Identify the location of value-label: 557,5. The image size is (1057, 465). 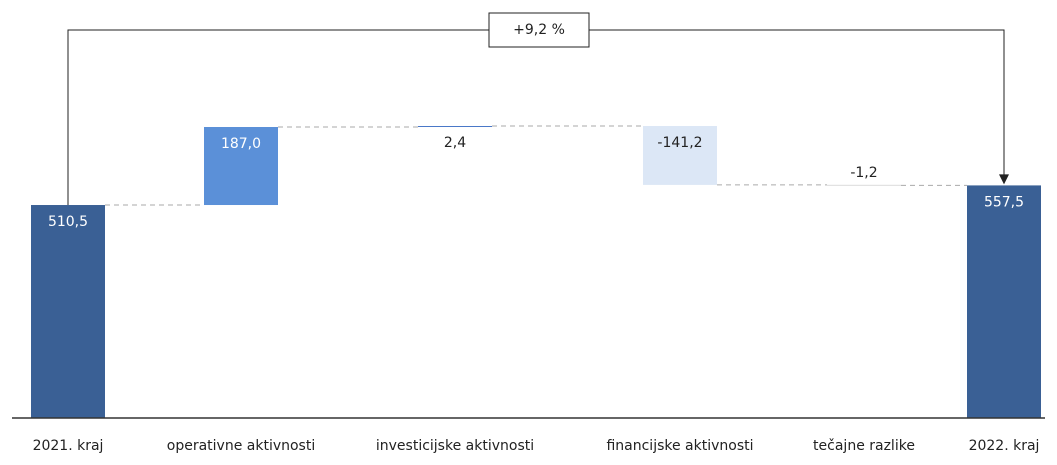
(1004, 202).